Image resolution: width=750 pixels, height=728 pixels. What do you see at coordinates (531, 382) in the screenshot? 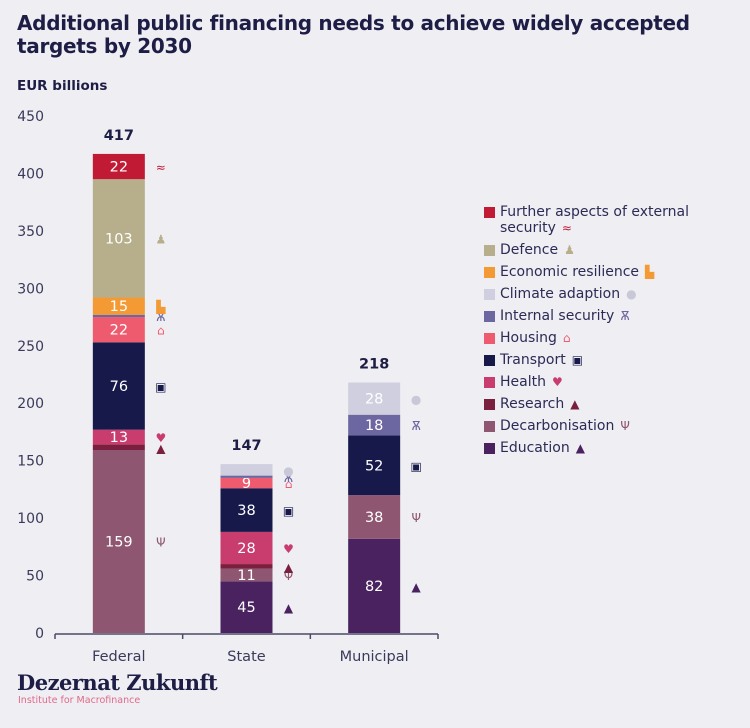
I see `legend-label: Health ♥` at bounding box center [531, 382].